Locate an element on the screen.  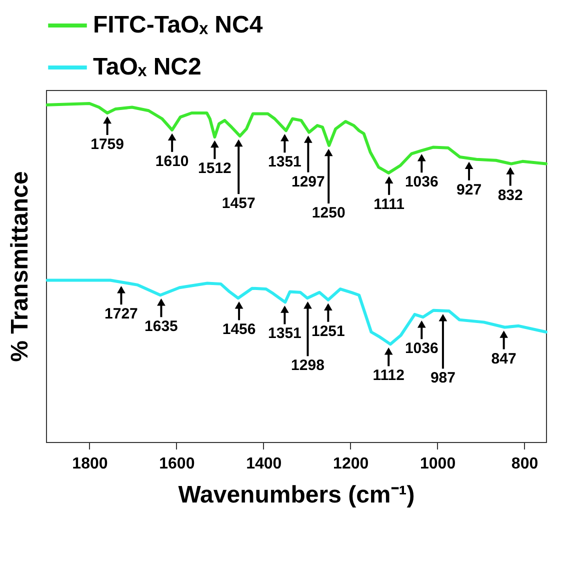
annotation: 1727 is located at coordinates (121, 314).